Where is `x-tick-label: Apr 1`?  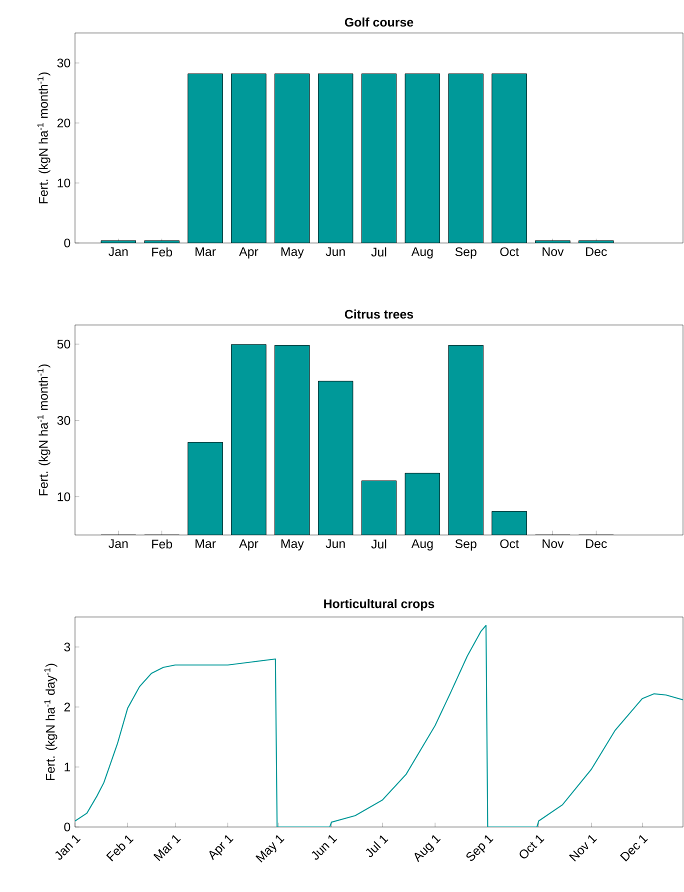
x-tick-label: Apr 1 is located at coordinates (221, 847).